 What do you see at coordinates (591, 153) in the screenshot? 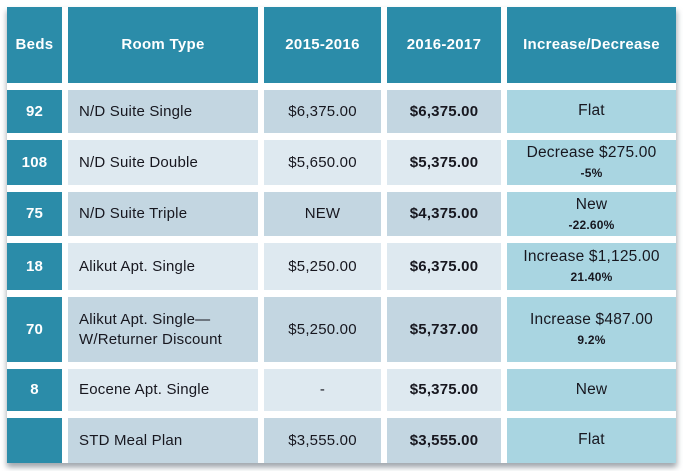
I see `change-amount: Decrease $275.00` at bounding box center [591, 153].